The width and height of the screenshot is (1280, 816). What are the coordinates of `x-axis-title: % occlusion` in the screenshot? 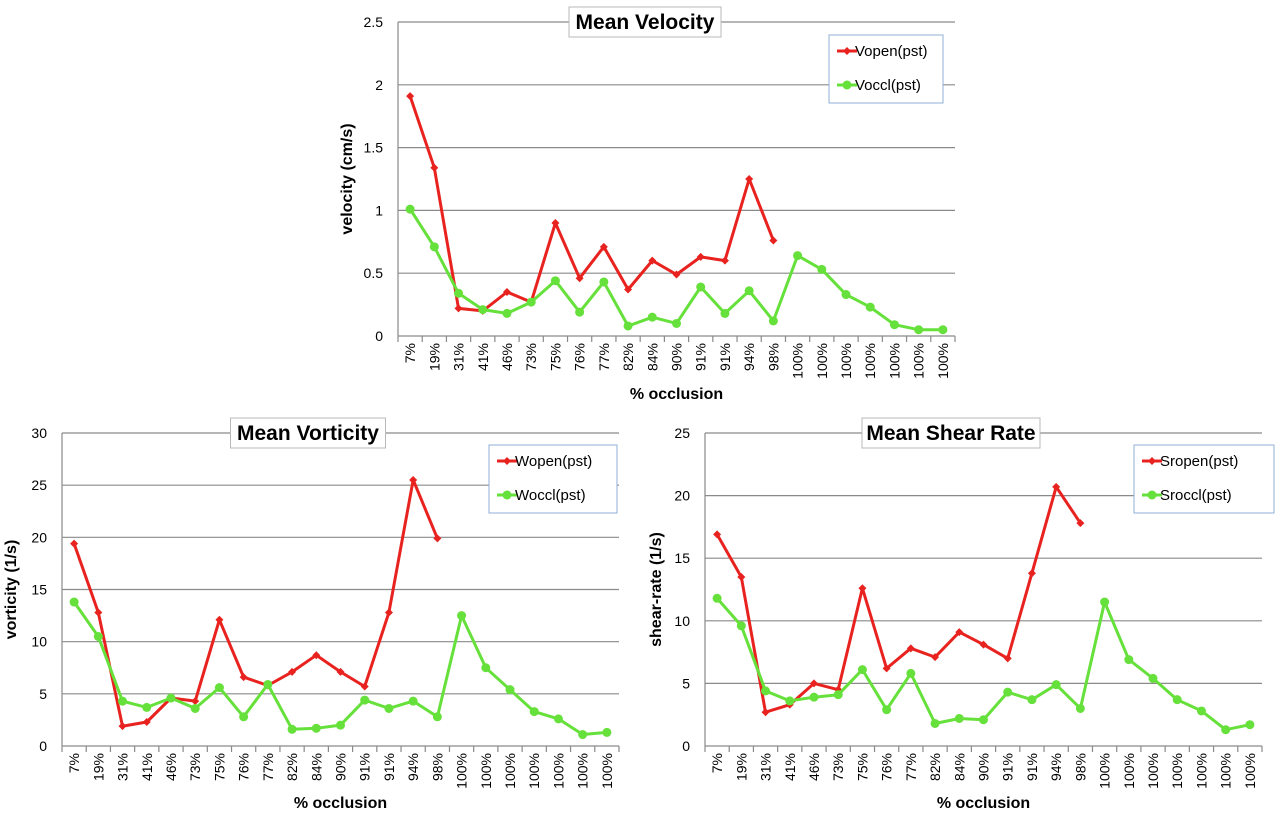 It's located at (340, 803).